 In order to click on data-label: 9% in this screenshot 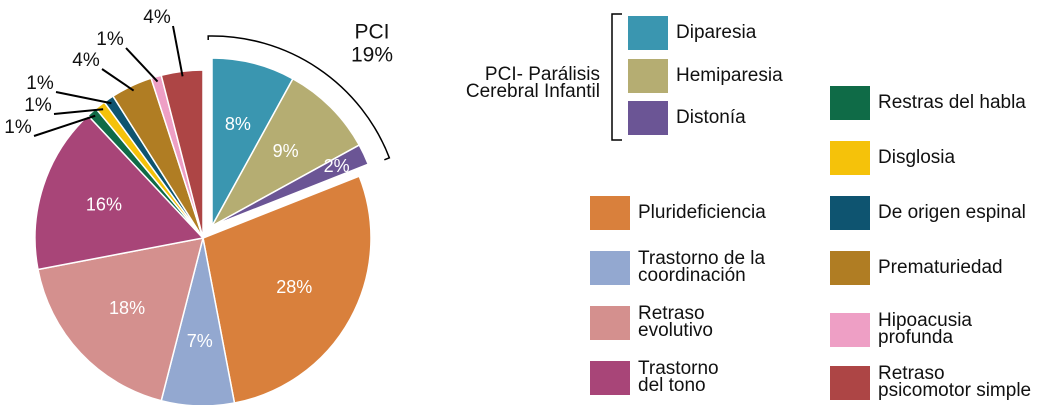, I will do `click(286, 151)`.